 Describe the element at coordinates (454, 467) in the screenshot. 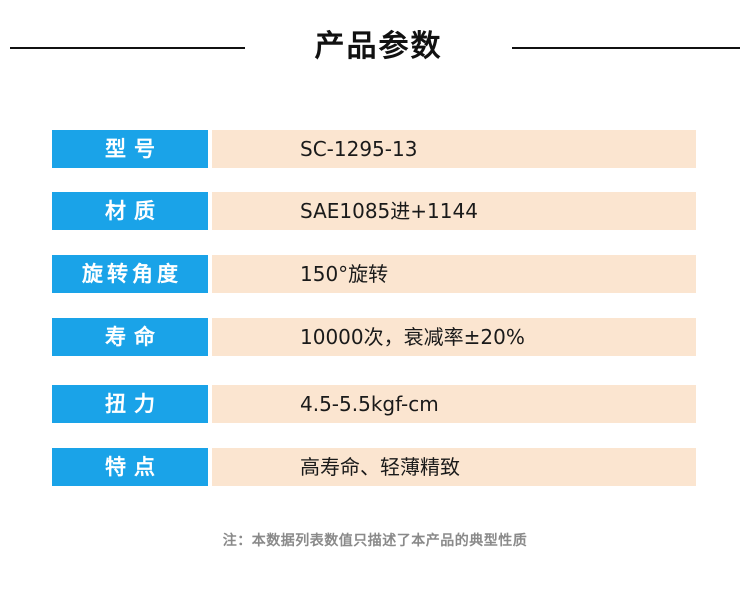

I see `spec-value: 高寿命、轻薄精致` at that location.